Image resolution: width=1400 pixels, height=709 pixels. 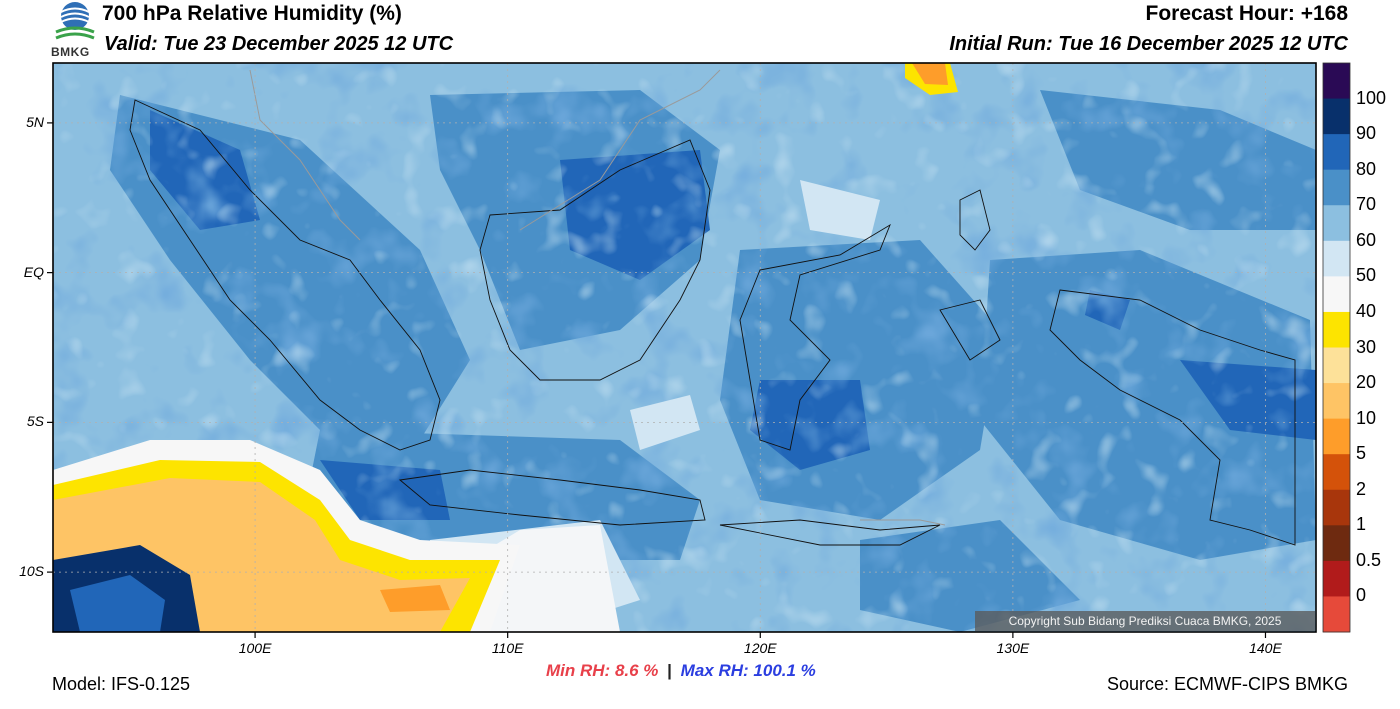 I want to click on forecast-hour: Forecast Hour: +168, so click(x=1247, y=13).